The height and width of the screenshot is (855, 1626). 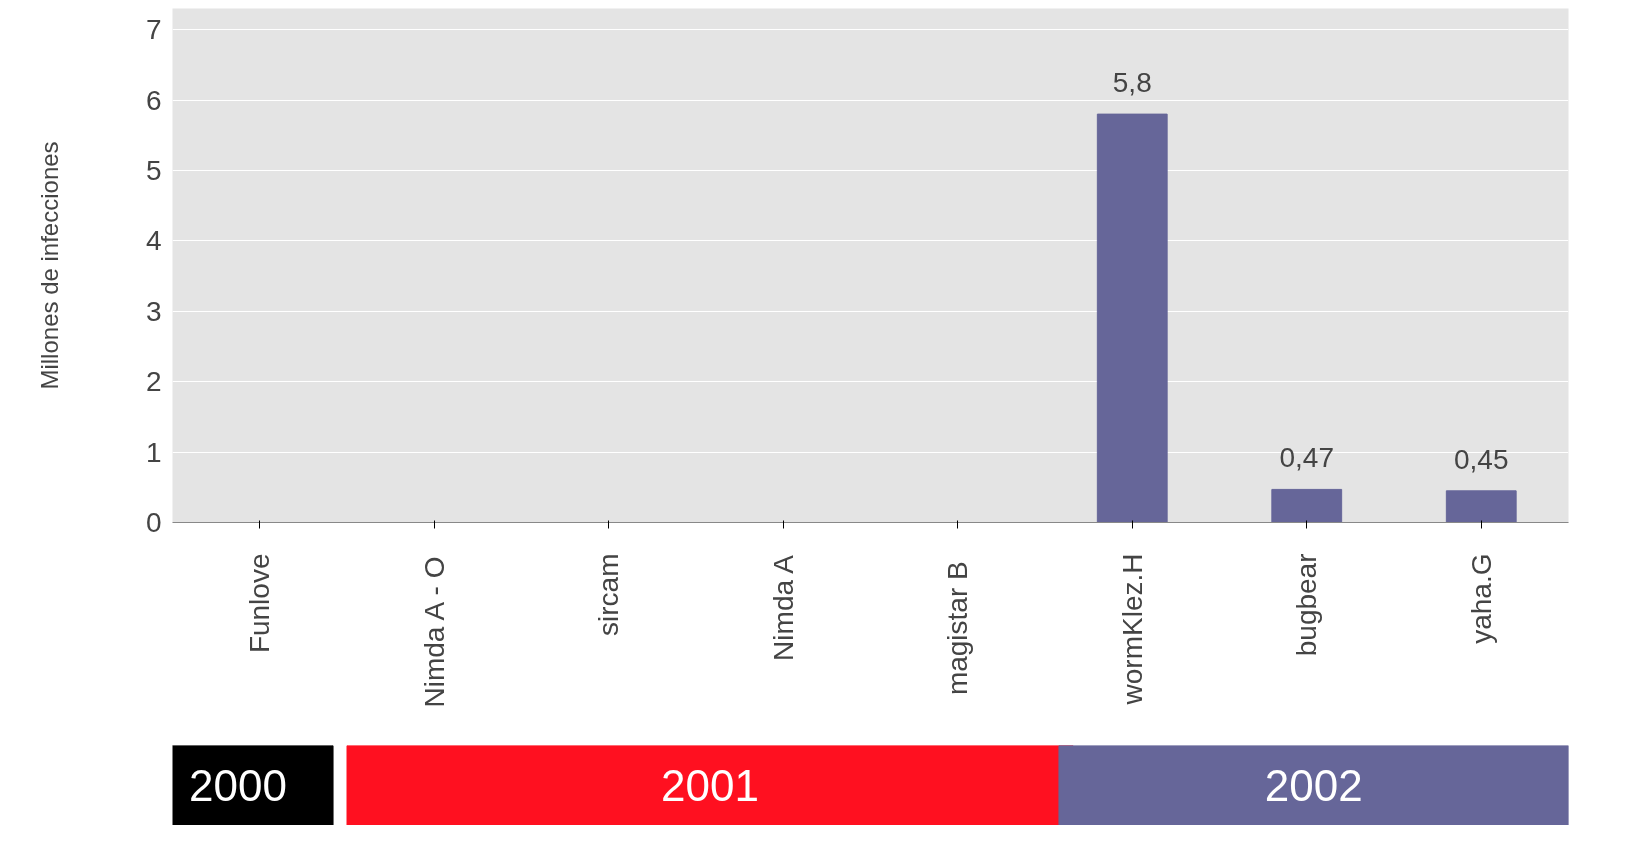 What do you see at coordinates (238, 785) in the screenshot?
I see `text: 2000` at bounding box center [238, 785].